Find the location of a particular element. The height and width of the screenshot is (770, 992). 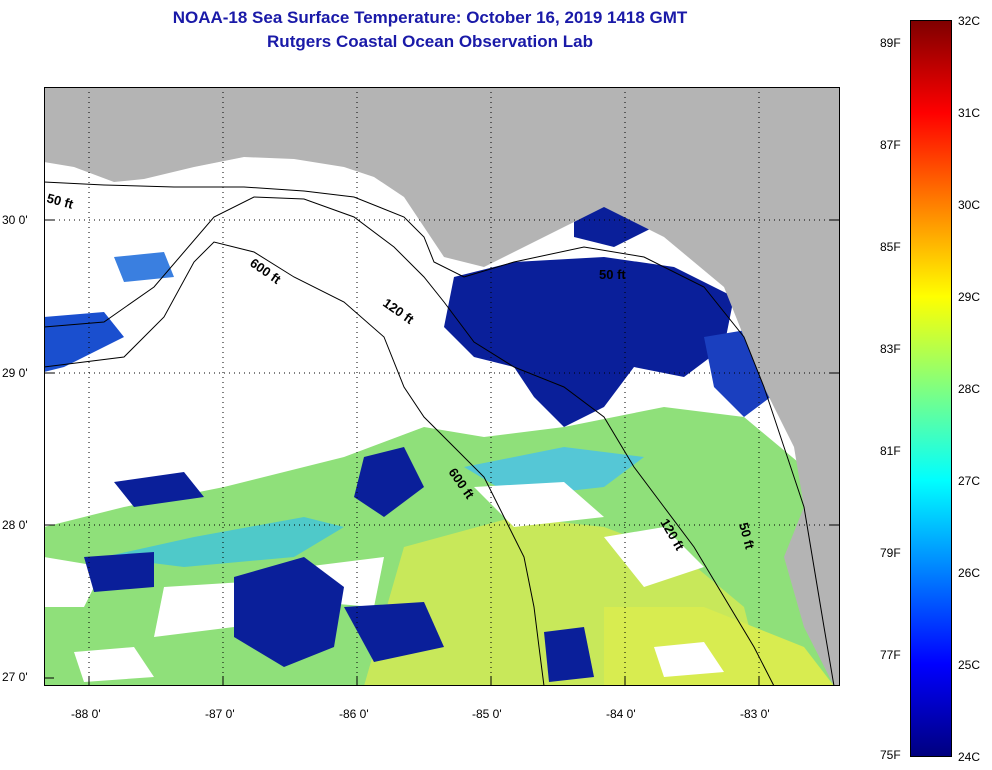

colorbar-label-77f: 77F is located at coordinates (890, 655).